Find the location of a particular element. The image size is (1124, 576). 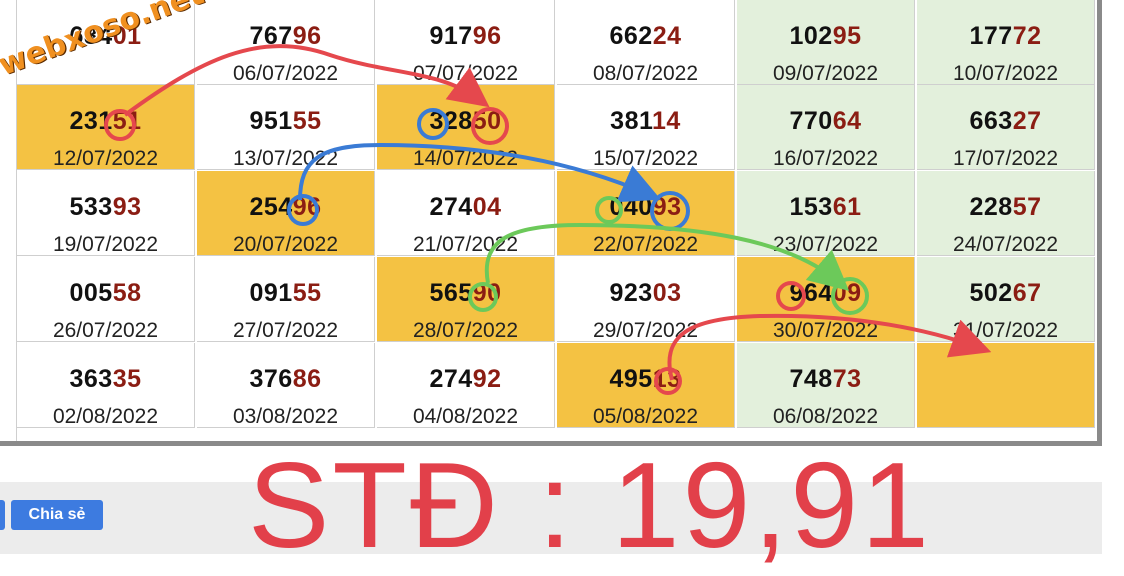

result-tail: 35 is located at coordinates (127, 379).